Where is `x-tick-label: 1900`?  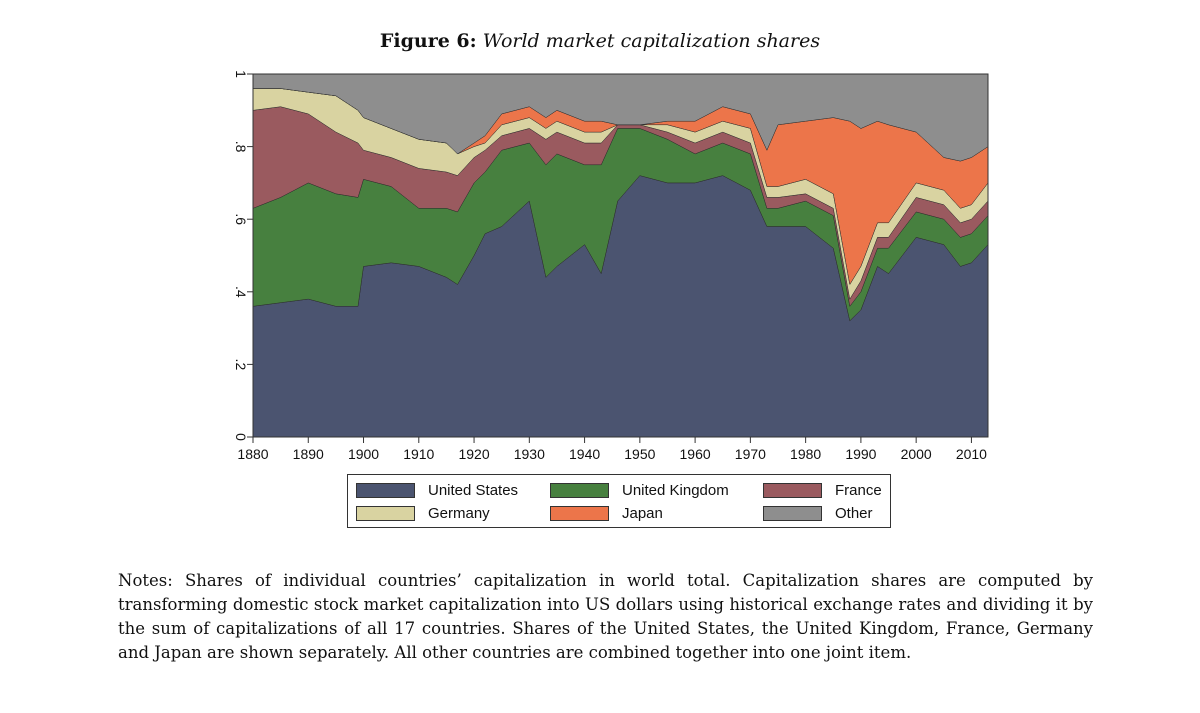 x-tick-label: 1900 is located at coordinates (363, 454).